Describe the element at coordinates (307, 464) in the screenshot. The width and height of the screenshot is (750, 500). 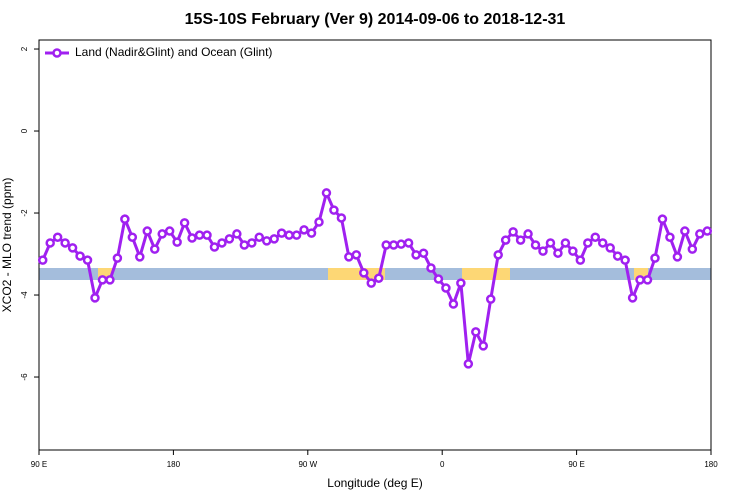
I see `x-tick-label: 90 W` at that location.